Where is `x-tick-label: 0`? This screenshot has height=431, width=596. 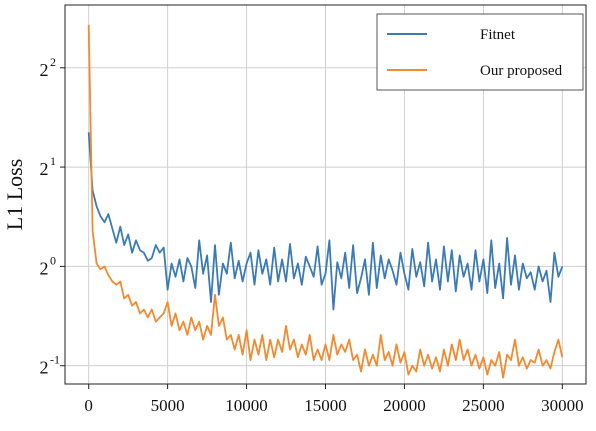
x-tick-label: 0 is located at coordinates (88, 405).